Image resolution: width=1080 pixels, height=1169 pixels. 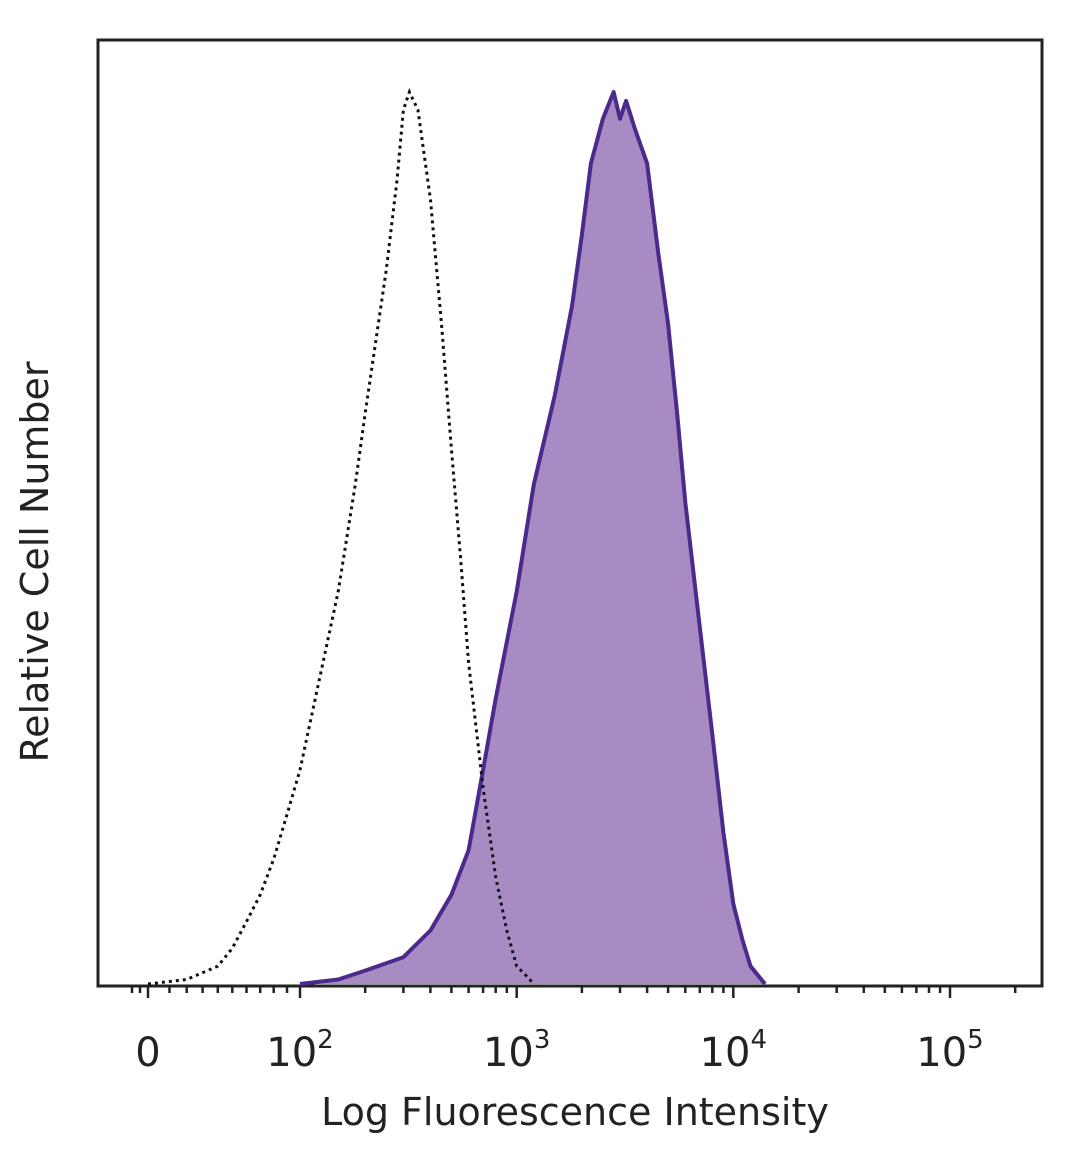 What do you see at coordinates (516, 1050) in the screenshot?
I see `x-tick-label: 10³` at bounding box center [516, 1050].